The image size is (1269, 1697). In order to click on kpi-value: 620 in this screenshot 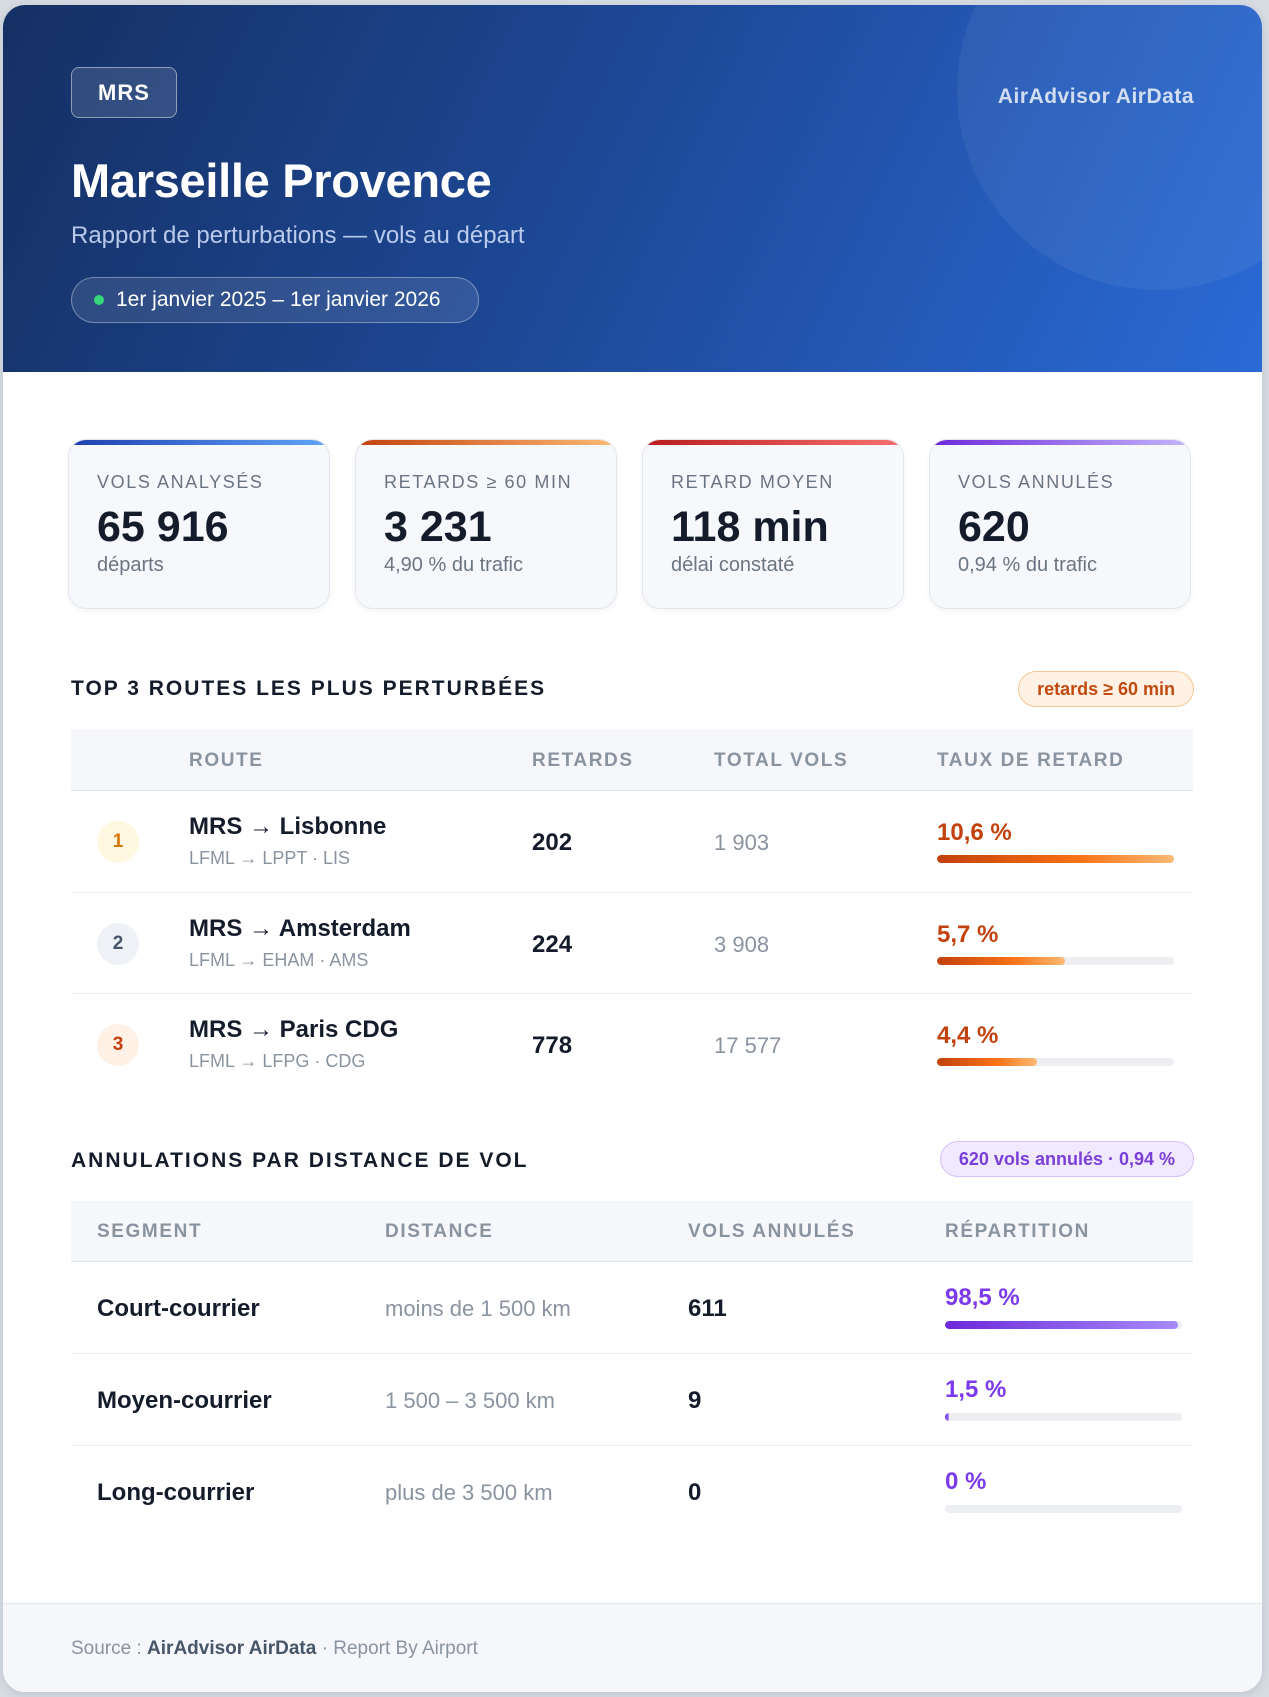, I will do `click(994, 527)`.